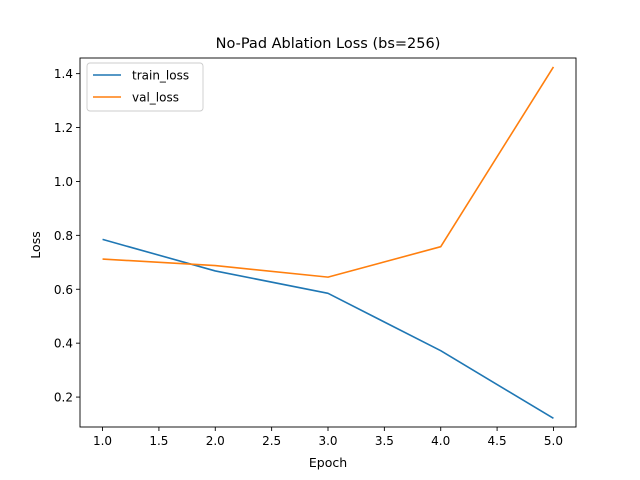  Describe the element at coordinates (553, 441) in the screenshot. I see `x-tick-label: 5.0` at that location.